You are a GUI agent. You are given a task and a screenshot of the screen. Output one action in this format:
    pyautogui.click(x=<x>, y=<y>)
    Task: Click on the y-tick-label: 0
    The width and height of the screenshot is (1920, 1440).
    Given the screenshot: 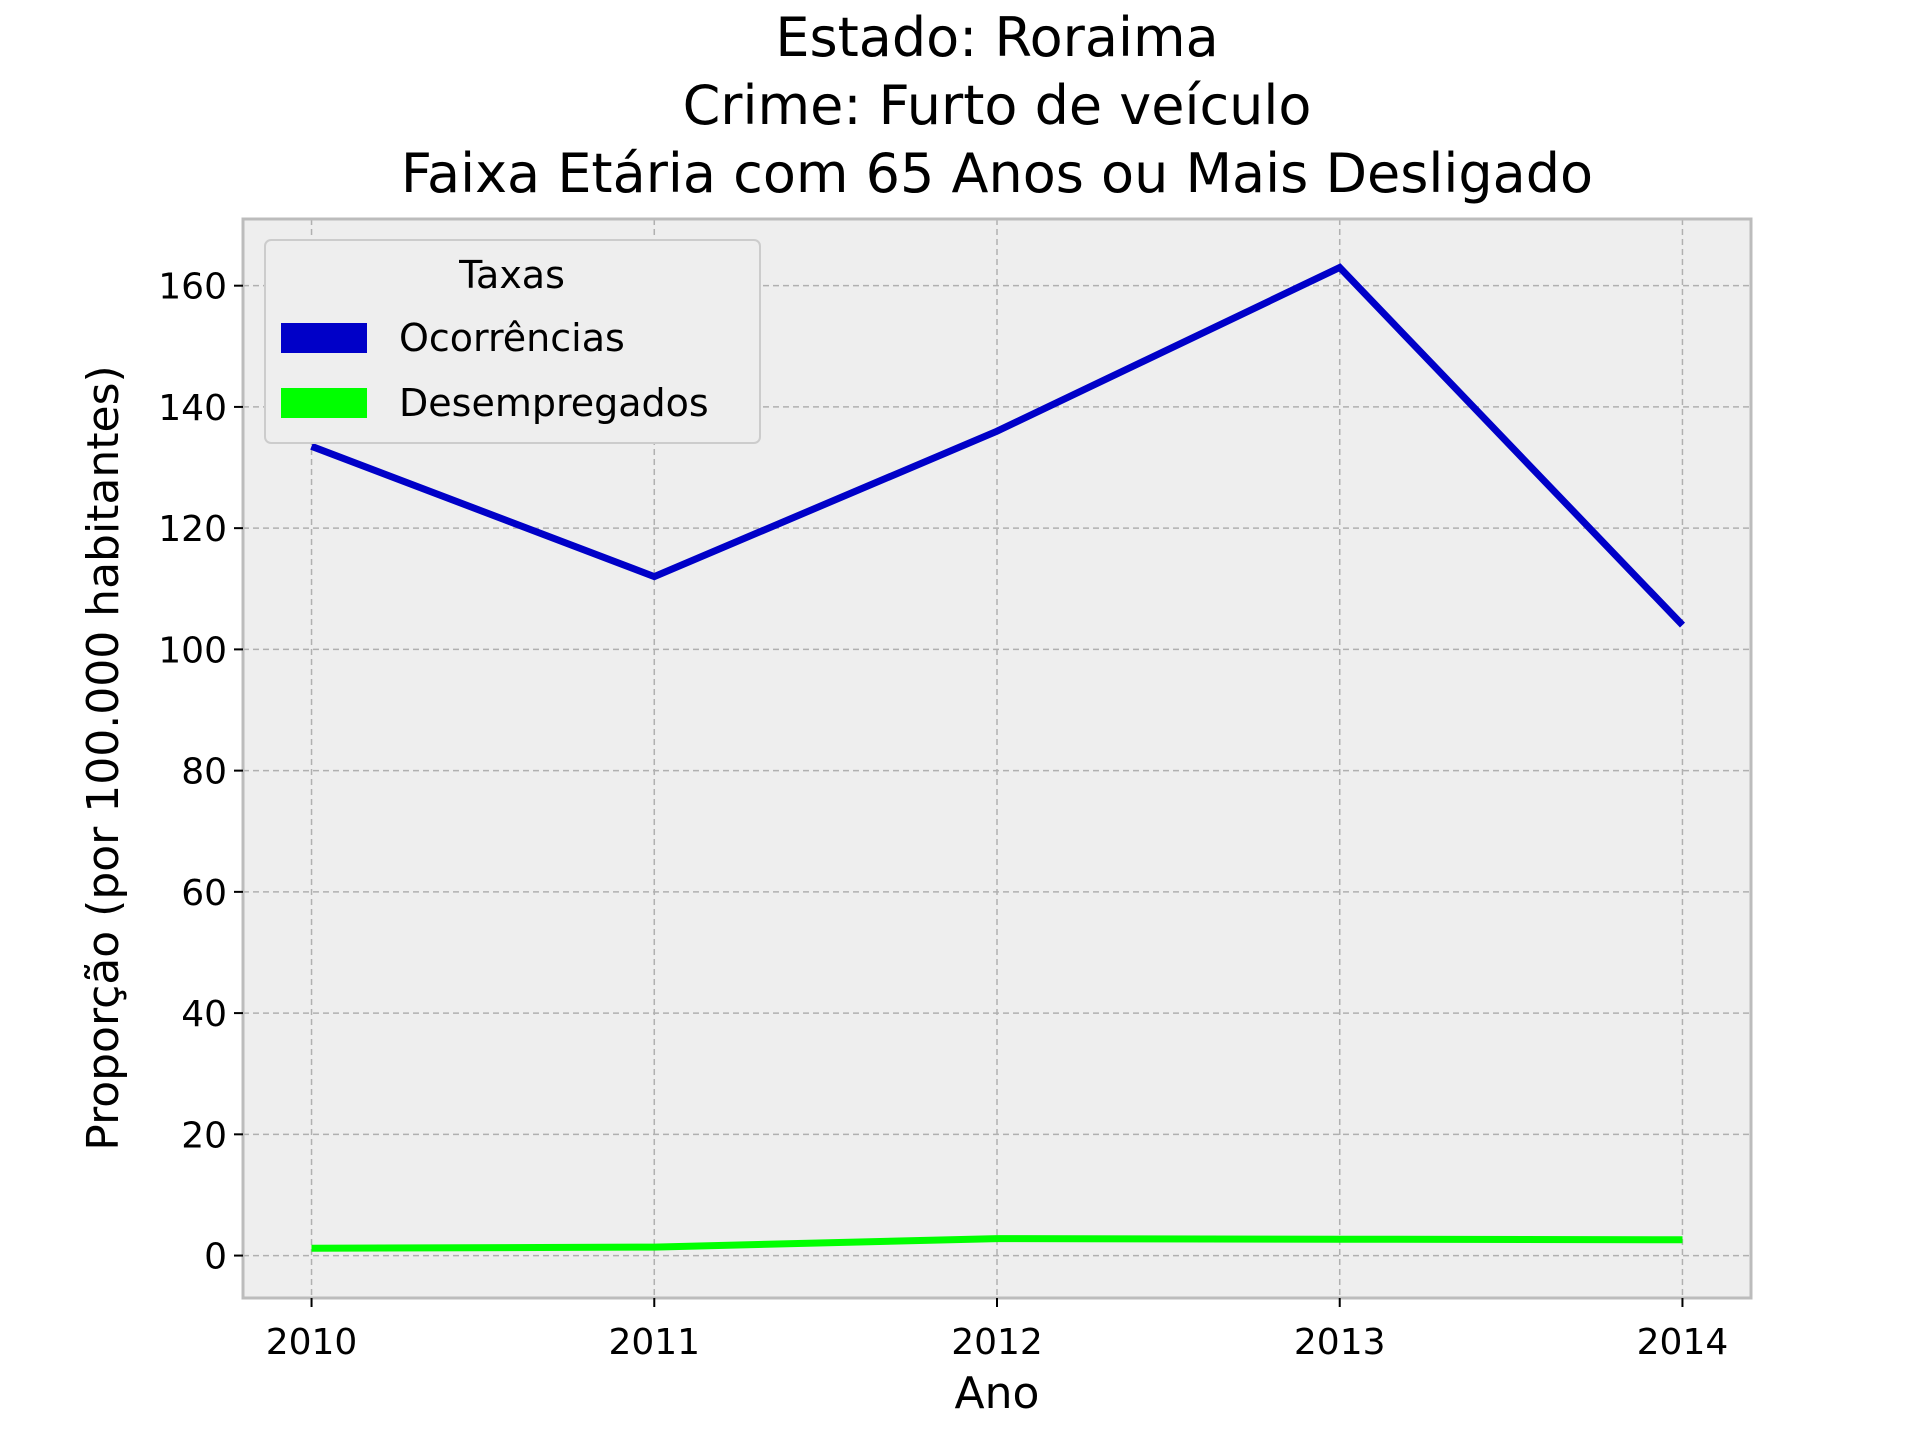 What is the action you would take?
    pyautogui.click(x=215, y=1257)
    